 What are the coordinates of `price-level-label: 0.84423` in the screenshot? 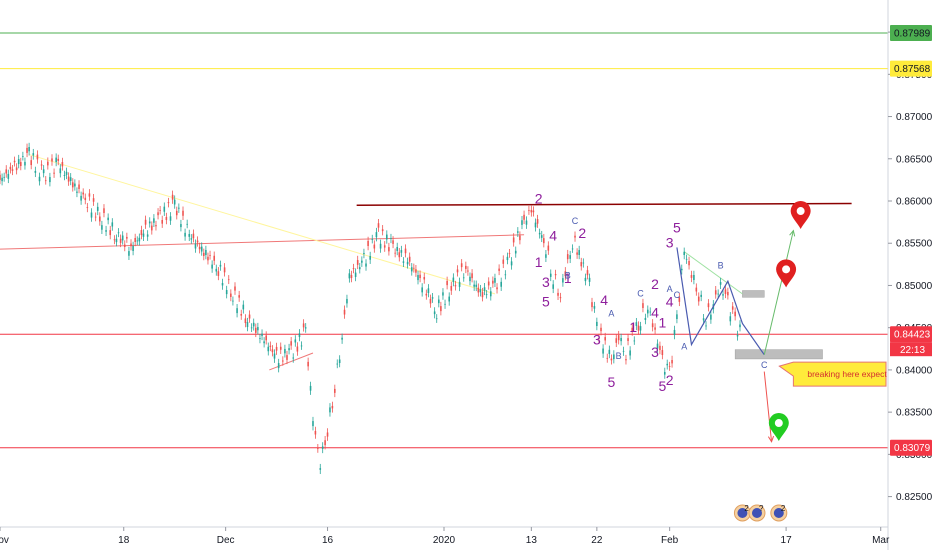 It's located at (912, 335).